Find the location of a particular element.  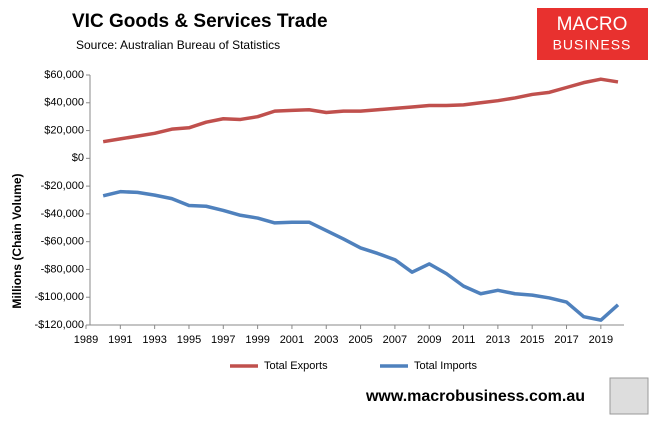

series-line is located at coordinates (360, 110).